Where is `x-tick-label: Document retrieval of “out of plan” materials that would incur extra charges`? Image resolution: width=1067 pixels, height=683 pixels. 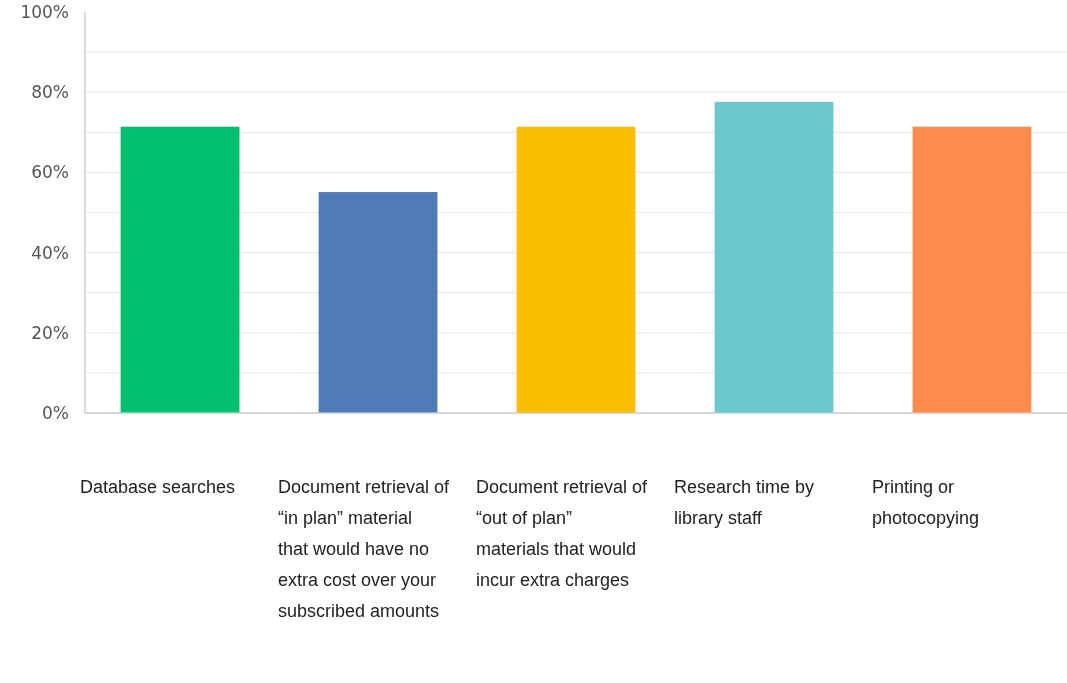
x-tick-label: Document retrieval of “out of plan” materials that would incur extra charges is located at coordinates (562, 533).